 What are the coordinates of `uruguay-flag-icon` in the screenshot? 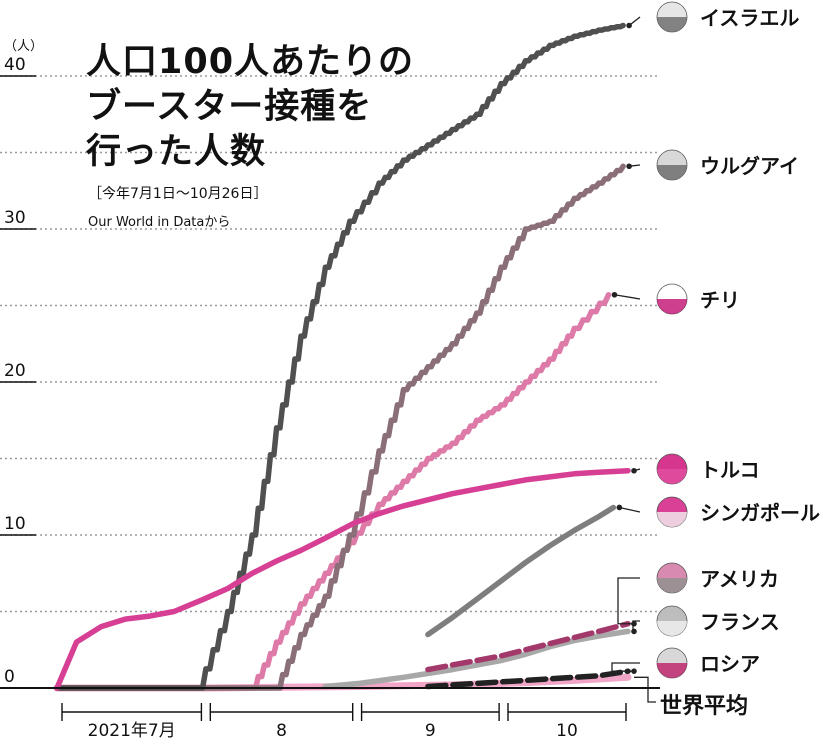 It's located at (672, 165).